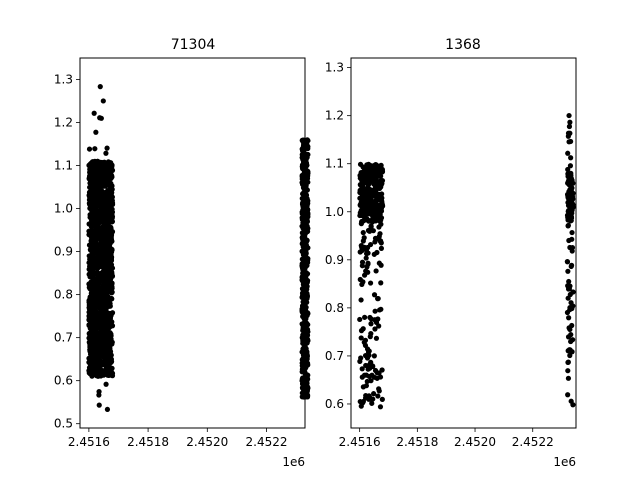 The image size is (640, 480). I want to click on y-tick-label: 0.8, so click(334, 308).